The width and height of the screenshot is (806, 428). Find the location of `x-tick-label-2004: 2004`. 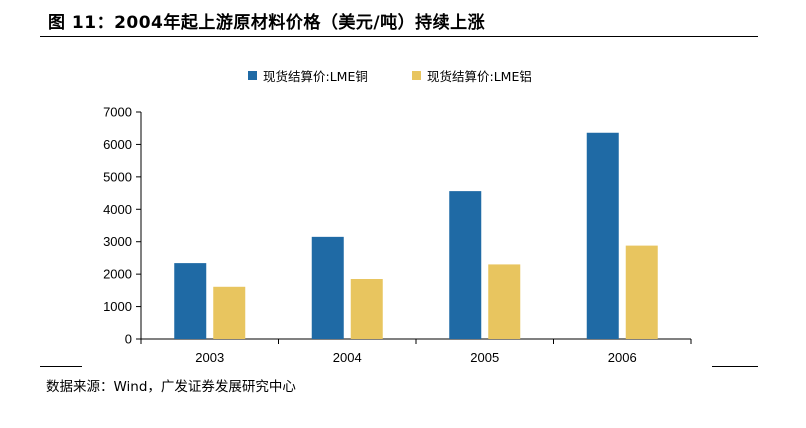

x-tick-label-2004: 2004 is located at coordinates (347, 357).